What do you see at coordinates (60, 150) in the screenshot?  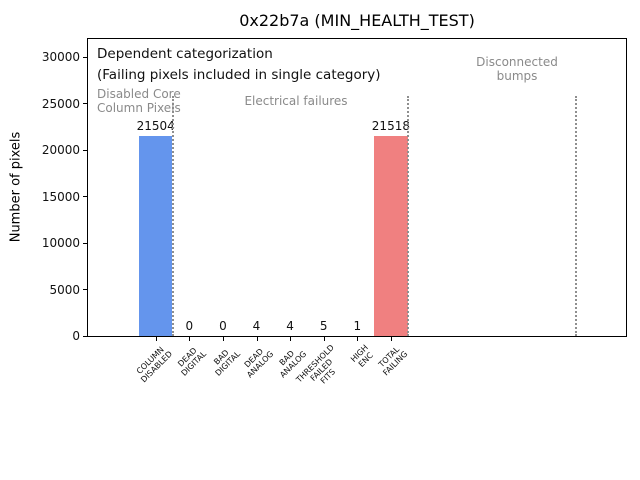 I see `y-tick-label: 20000` at bounding box center [60, 150].